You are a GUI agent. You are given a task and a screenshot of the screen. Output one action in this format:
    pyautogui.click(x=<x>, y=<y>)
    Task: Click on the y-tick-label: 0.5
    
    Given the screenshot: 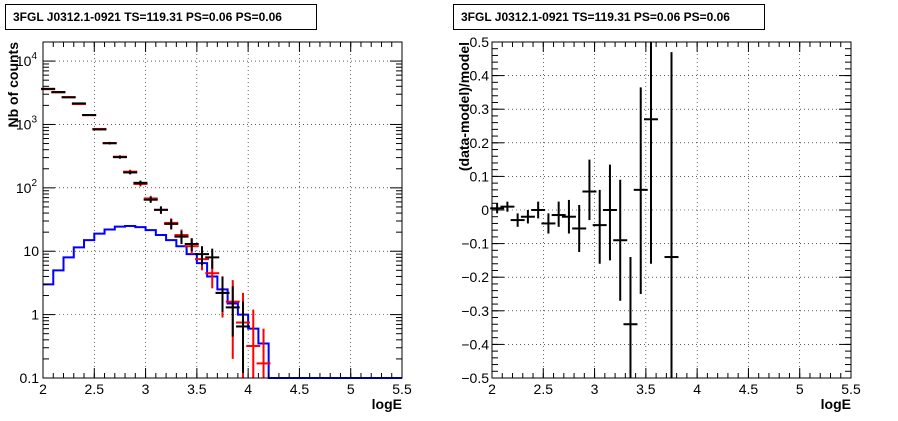 What is the action you would take?
    pyautogui.click(x=480, y=42)
    